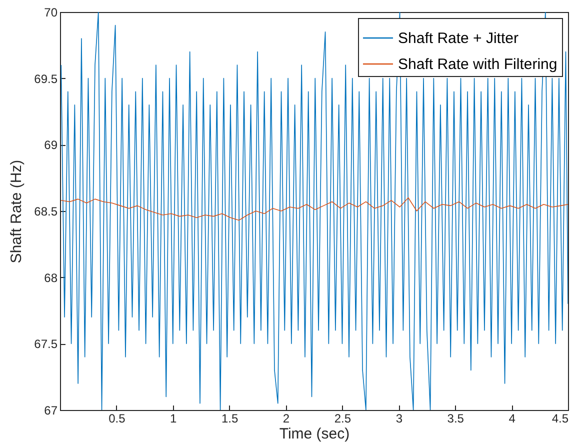 The image size is (587, 448). What do you see at coordinates (51, 277) in the screenshot?
I see `y-tick-label: 68` at bounding box center [51, 277].